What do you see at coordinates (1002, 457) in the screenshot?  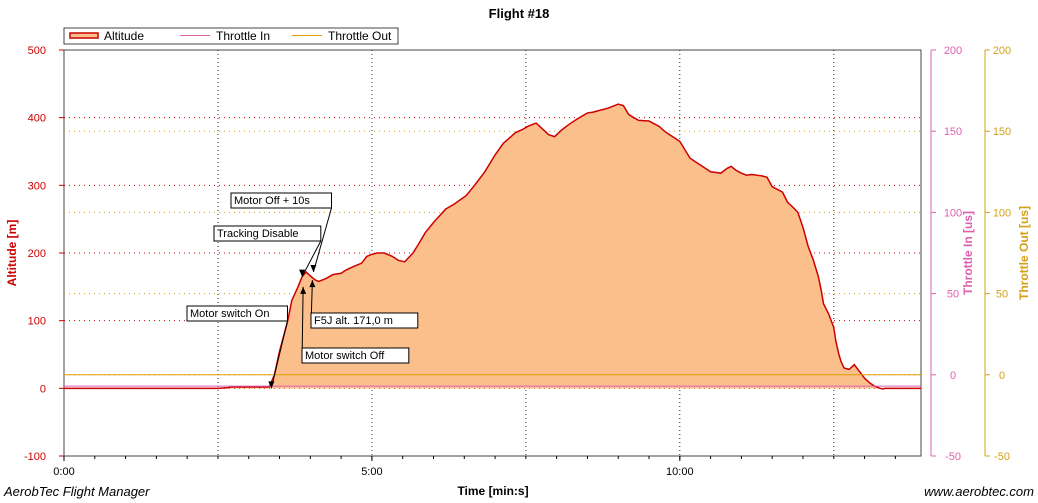 I see `y3-axis-tick-label: -50` at bounding box center [1002, 457].